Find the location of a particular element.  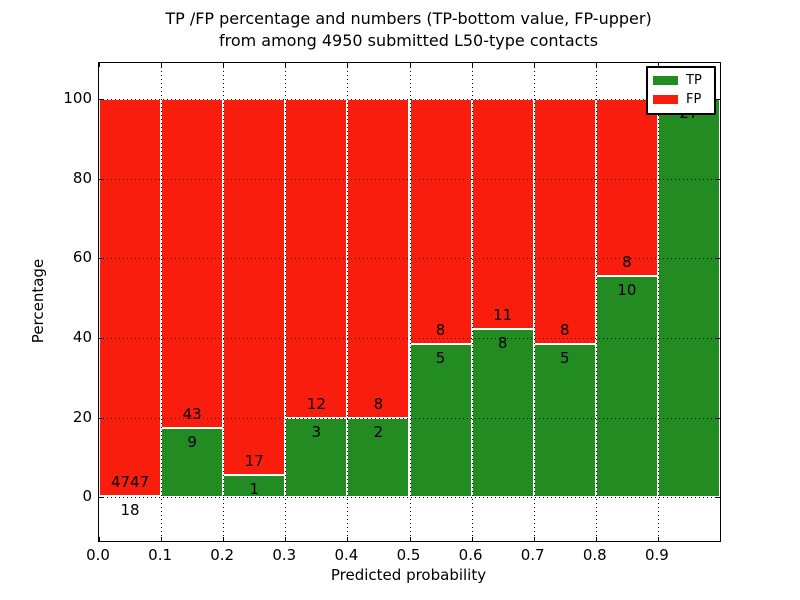

y-axis-label: Percentage is located at coordinates (38, 301).